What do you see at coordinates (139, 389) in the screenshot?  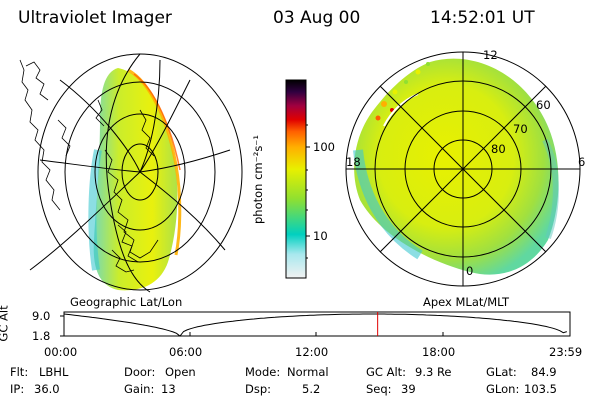 I see `info-gain-label: Gain:` at bounding box center [139, 389].